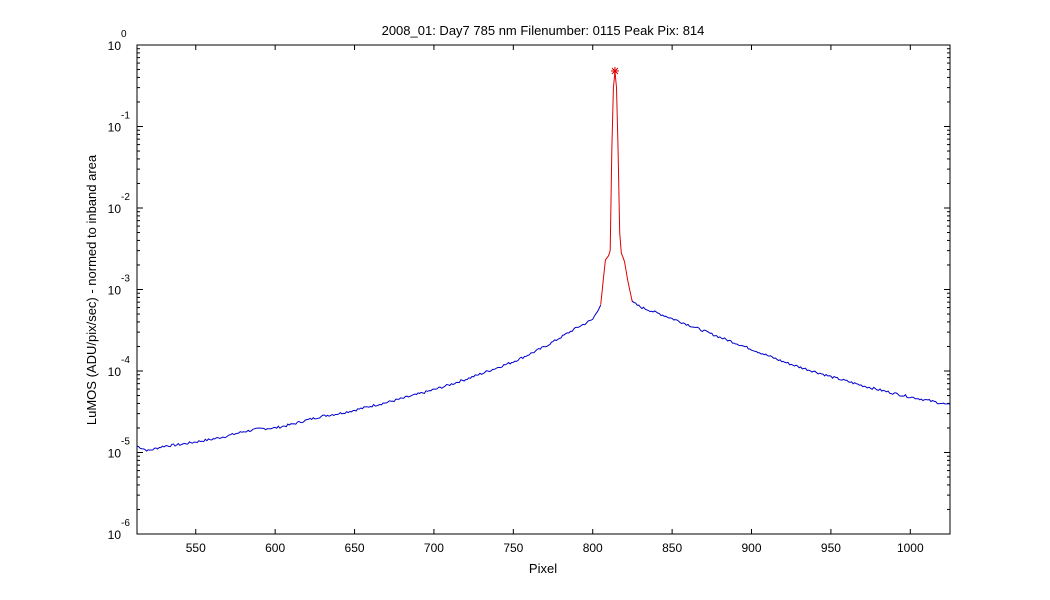 The height and width of the screenshot is (600, 1050). What do you see at coordinates (593, 548) in the screenshot?
I see `x-tick-label: 800` at bounding box center [593, 548].